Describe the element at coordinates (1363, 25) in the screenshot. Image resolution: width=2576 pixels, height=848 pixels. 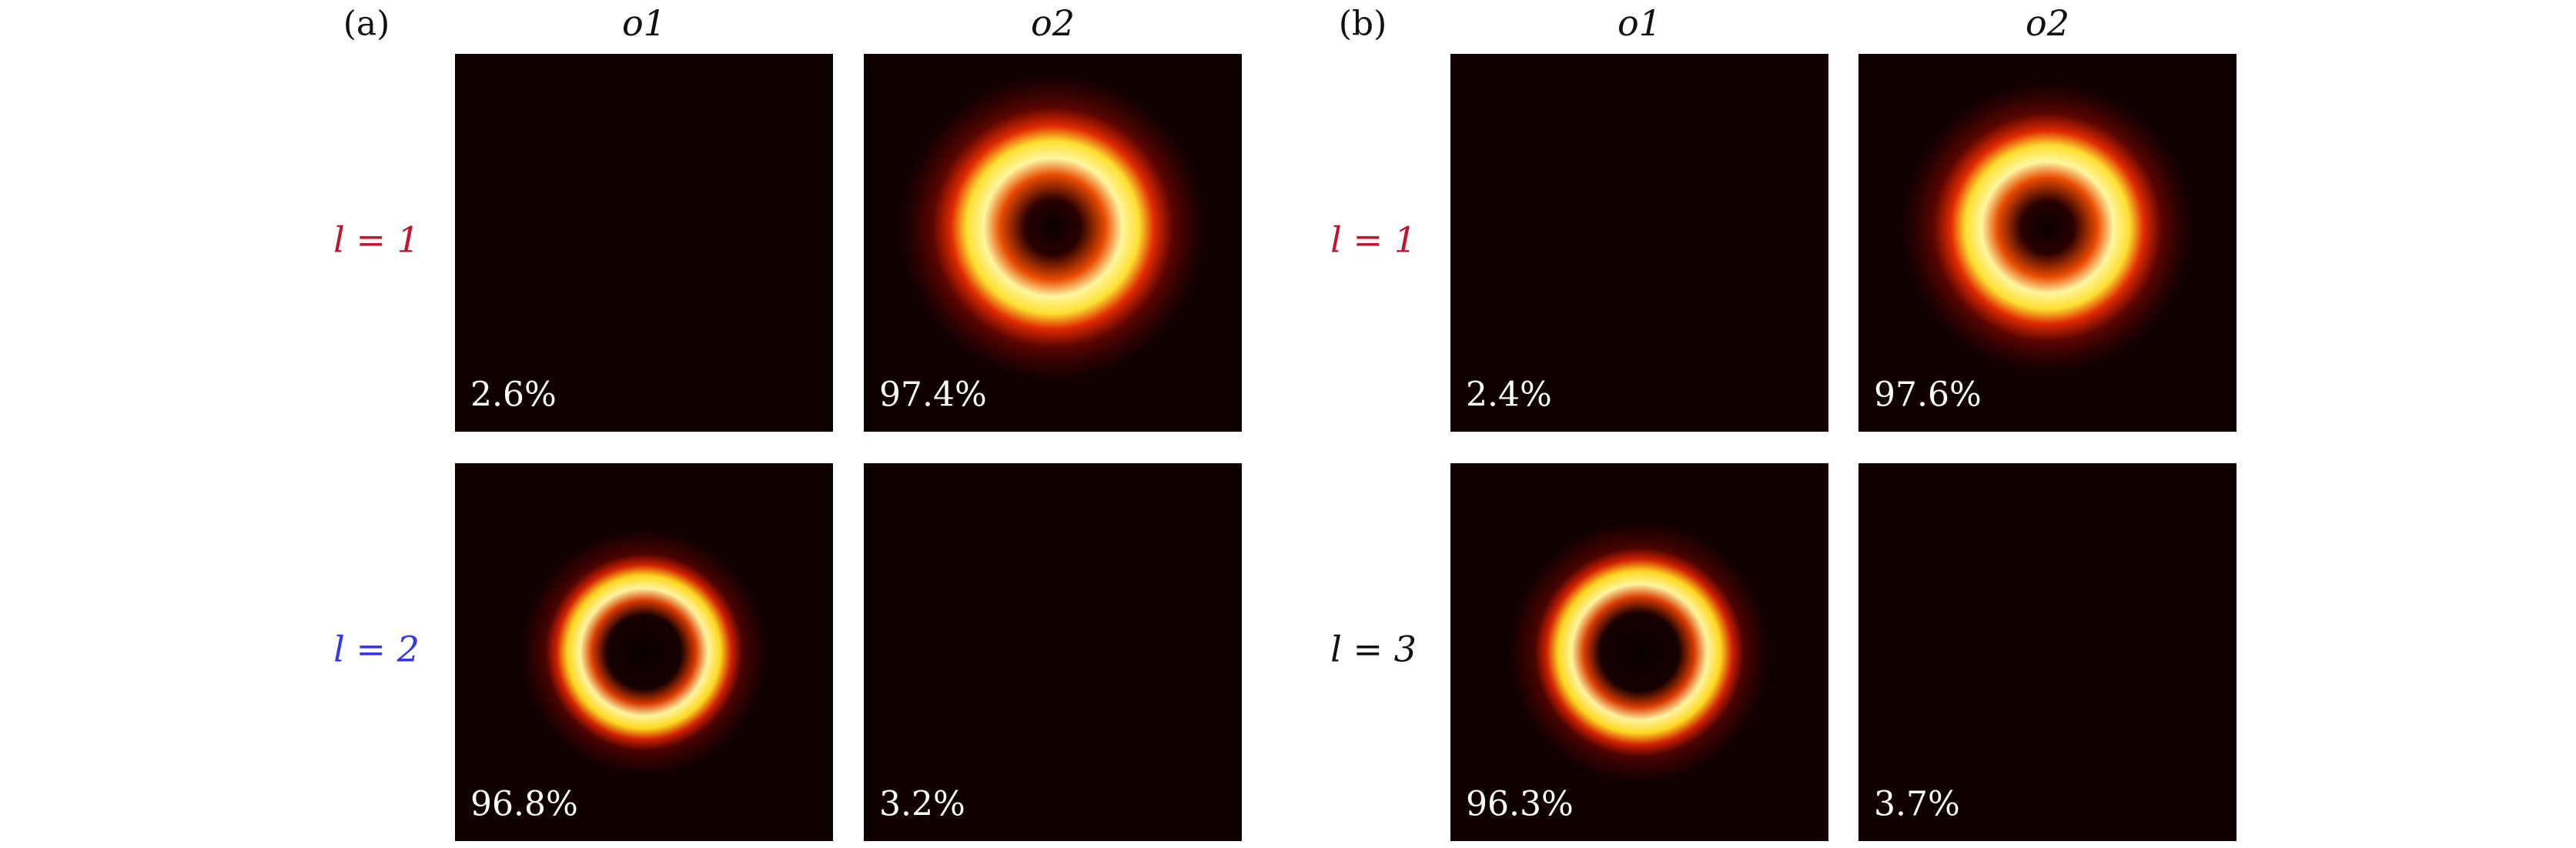
I see `panel-label: (b)` at that location.